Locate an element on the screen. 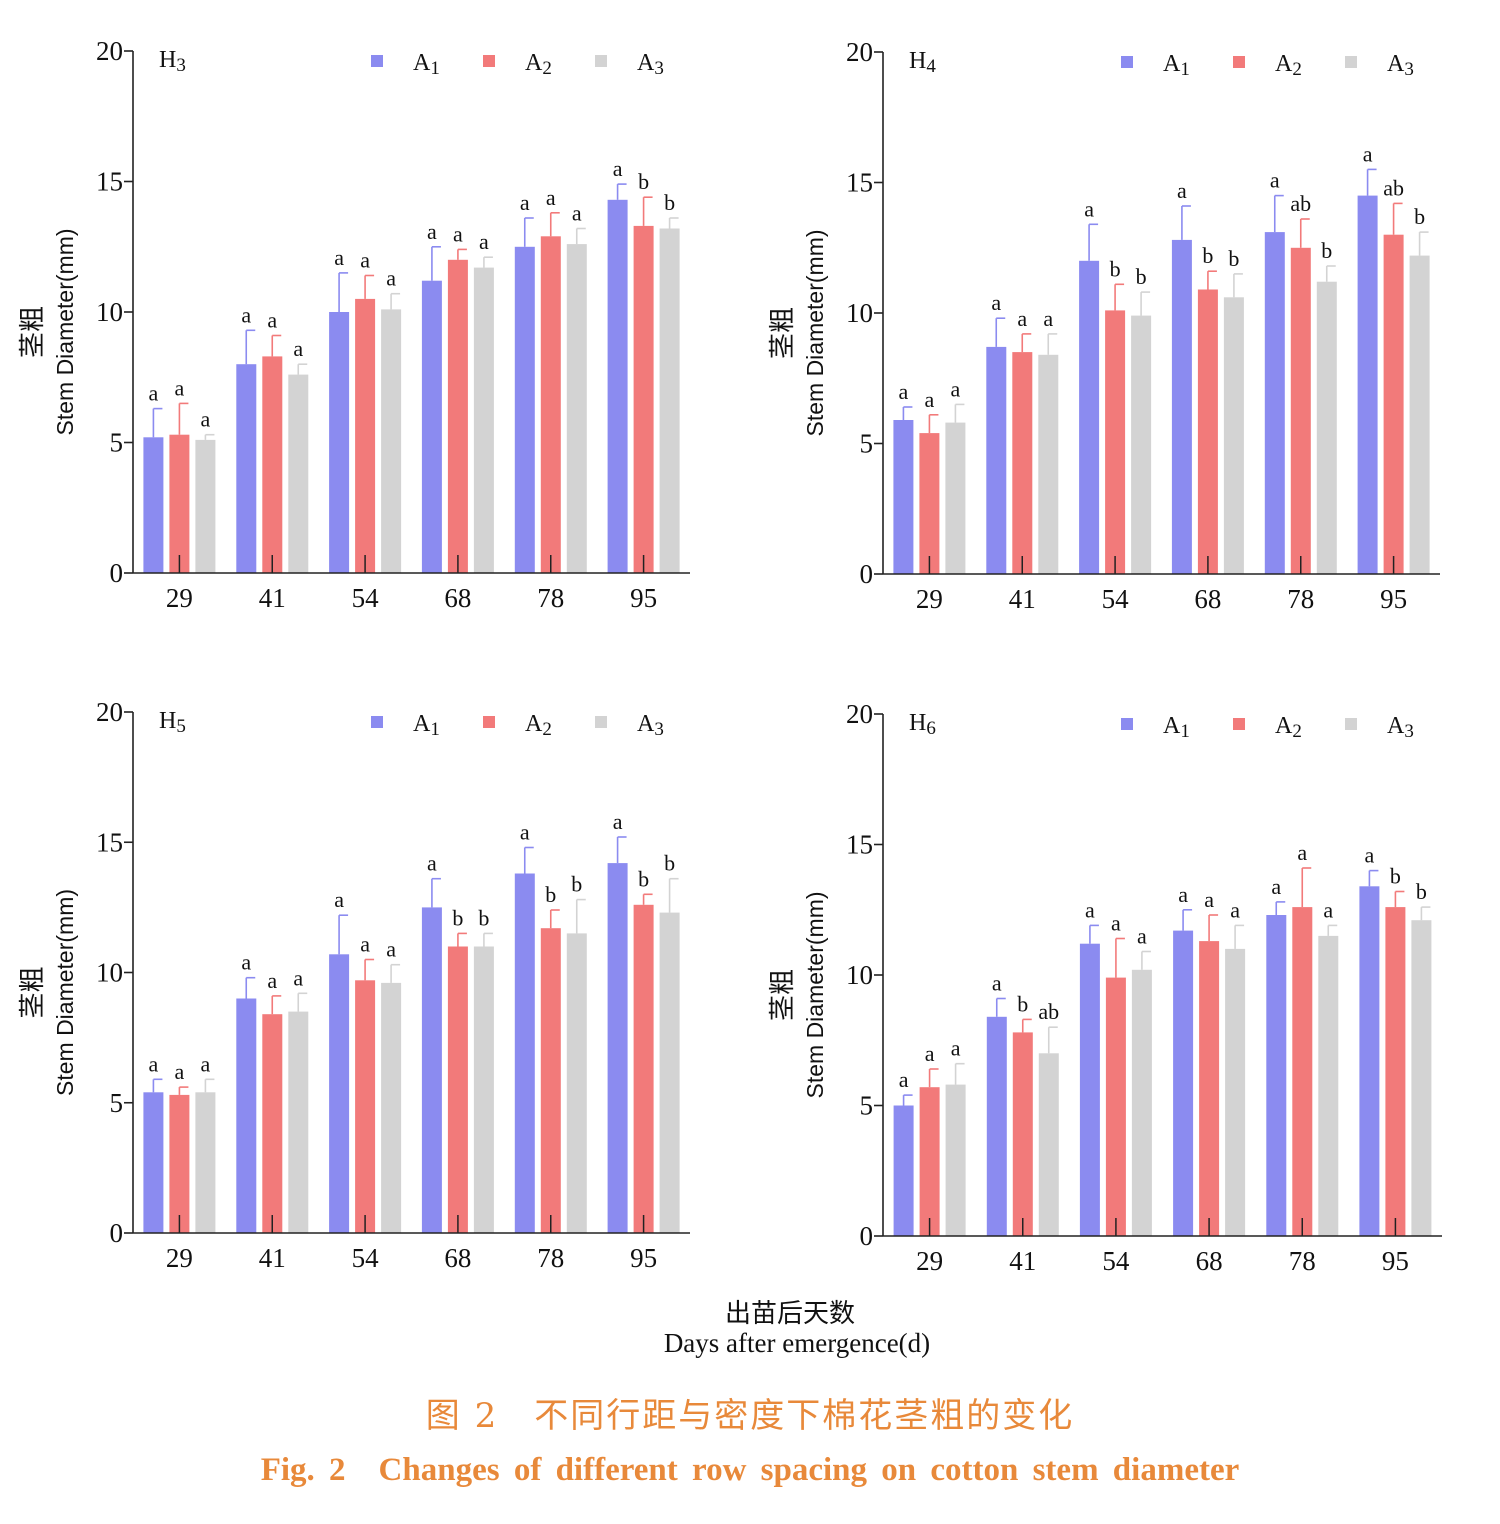  y-tick-label: 5 is located at coordinates (867, 1106).